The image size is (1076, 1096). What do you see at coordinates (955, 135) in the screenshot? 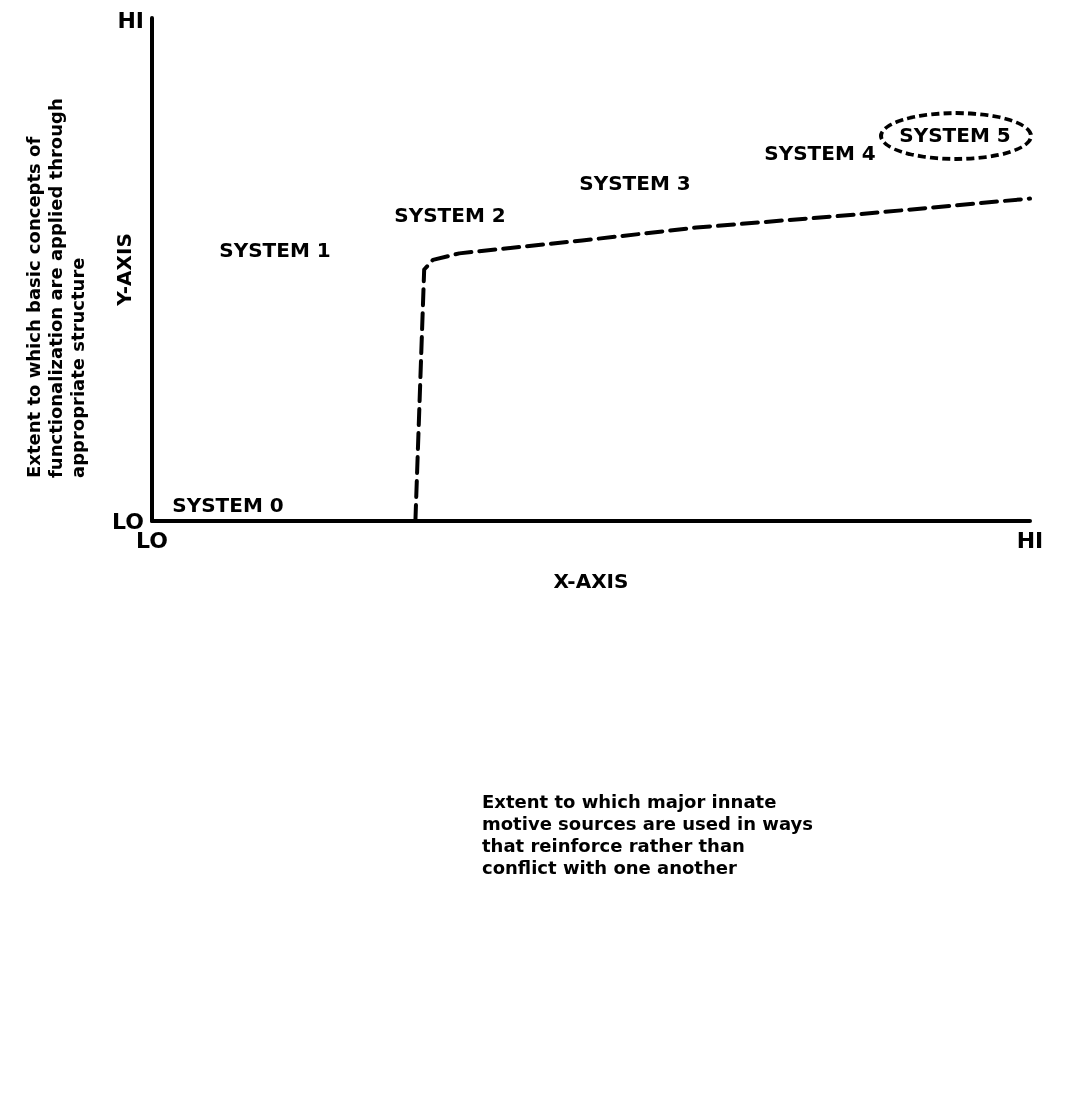
I see `text: SYSTEM 5` at bounding box center [955, 135].